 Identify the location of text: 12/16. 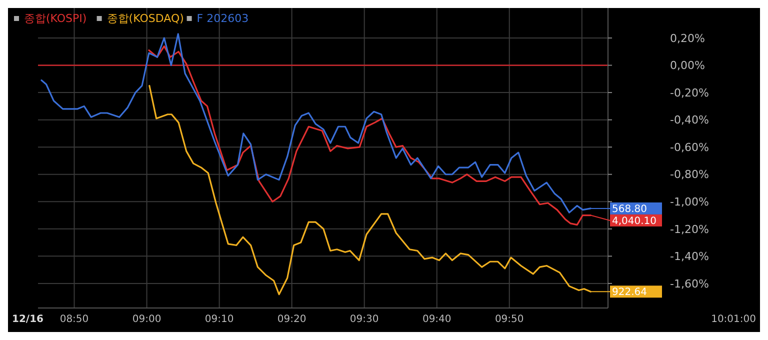
(28, 319).